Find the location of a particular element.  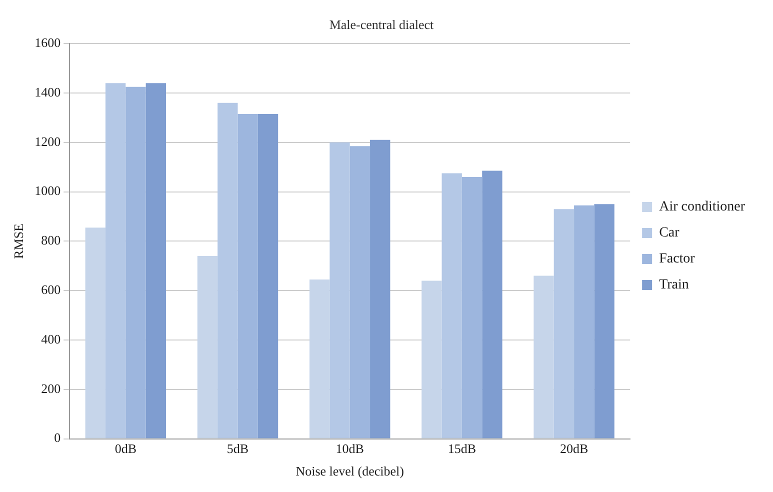

x-tick-label: 20dB is located at coordinates (574, 448).